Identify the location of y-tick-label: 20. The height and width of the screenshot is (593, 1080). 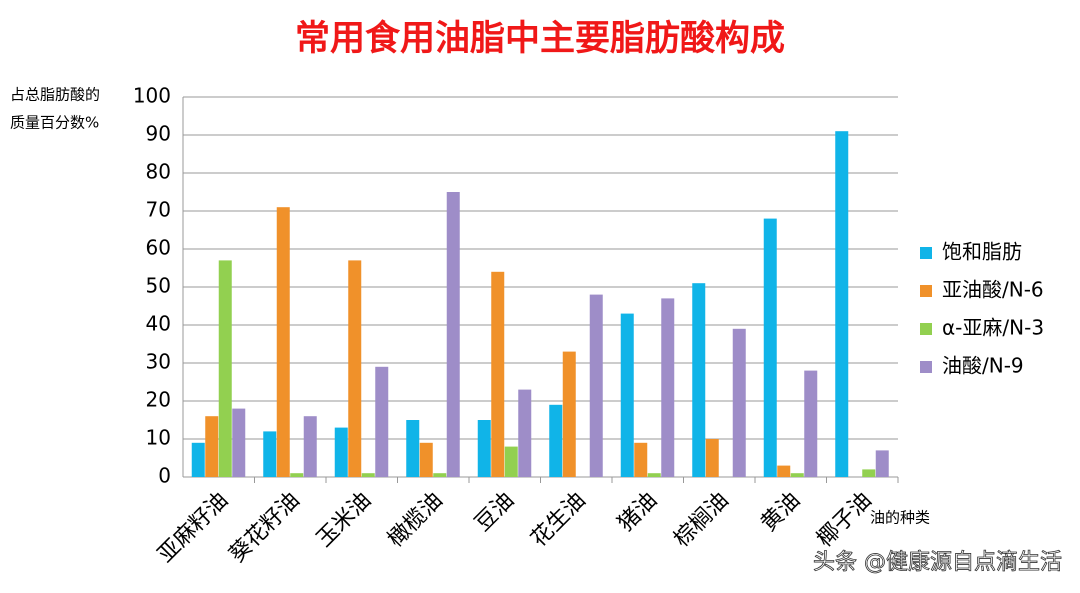
(158, 400).